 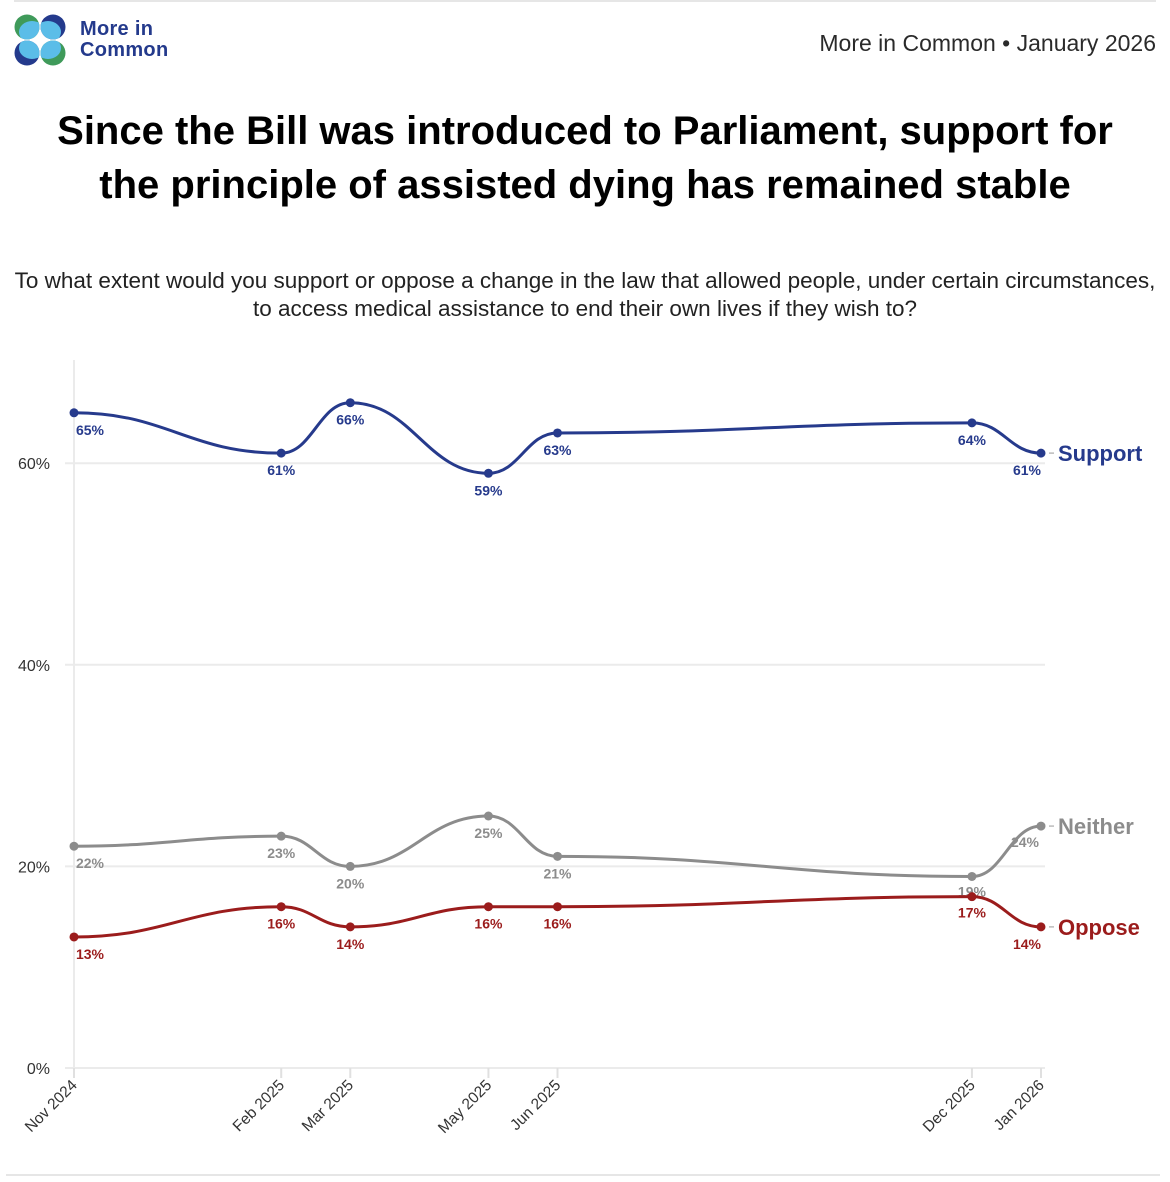 I want to click on data-label: 64%, so click(x=972, y=440).